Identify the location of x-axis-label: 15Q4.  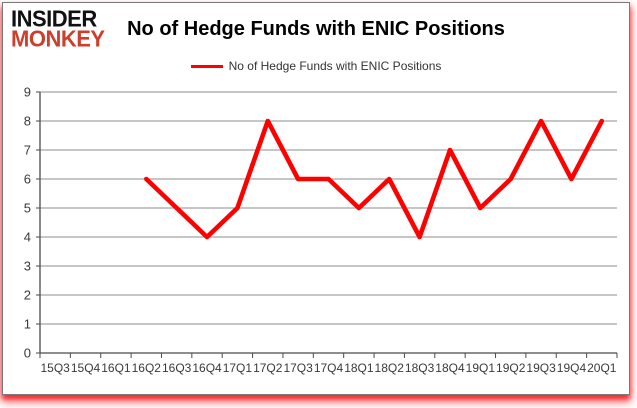
(86, 368).